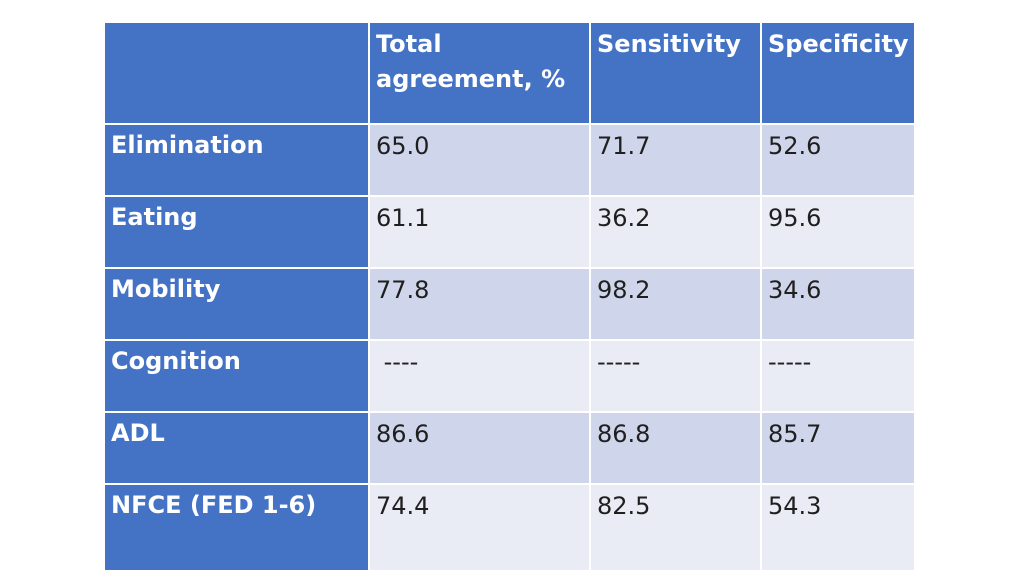 This screenshot has height=576, width=1024. I want to click on table-row: Mobility 77.8 98.2 34.6, so click(509, 304).